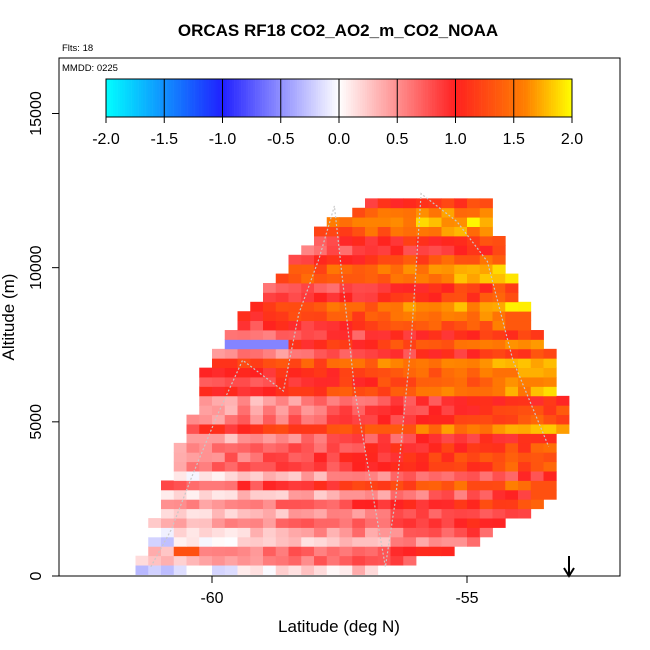 The image size is (650, 650). What do you see at coordinates (466, 598) in the screenshot?
I see `x-axis-tick-label: -55` at bounding box center [466, 598].